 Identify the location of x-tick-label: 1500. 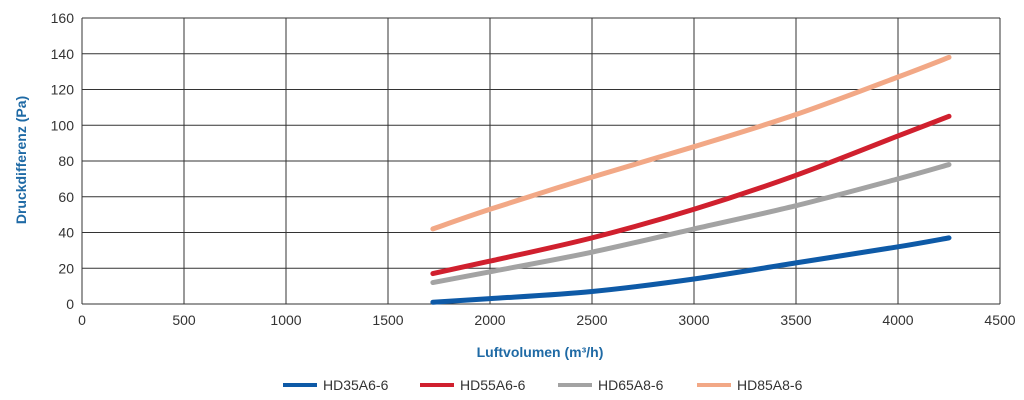
(387, 320).